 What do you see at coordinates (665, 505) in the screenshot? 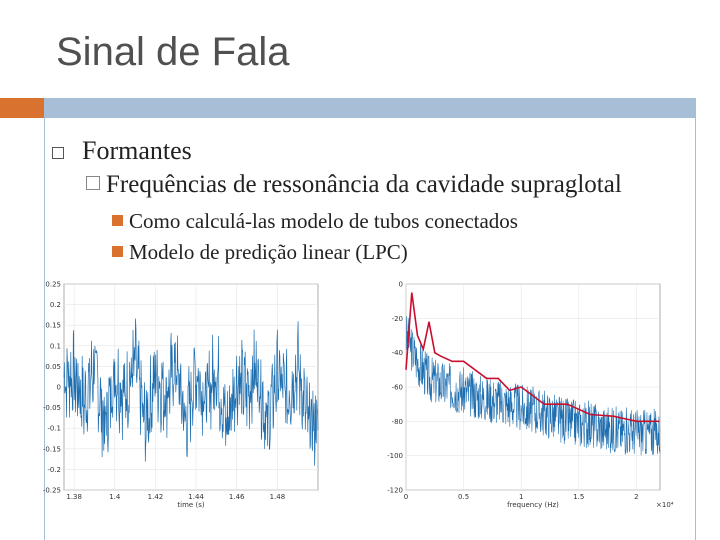
I see `x-multiplier-label: ×10⁴` at bounding box center [665, 505].